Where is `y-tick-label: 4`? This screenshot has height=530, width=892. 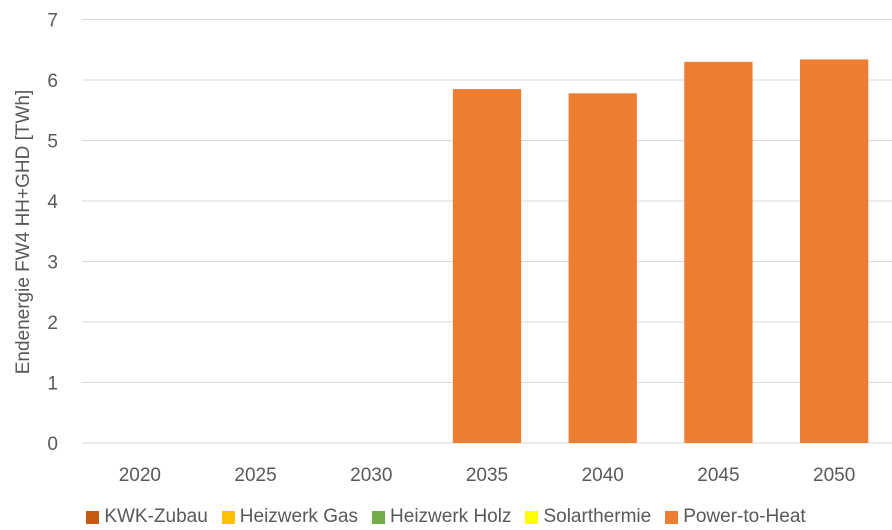
y-tick-label: 4 is located at coordinates (52, 202).